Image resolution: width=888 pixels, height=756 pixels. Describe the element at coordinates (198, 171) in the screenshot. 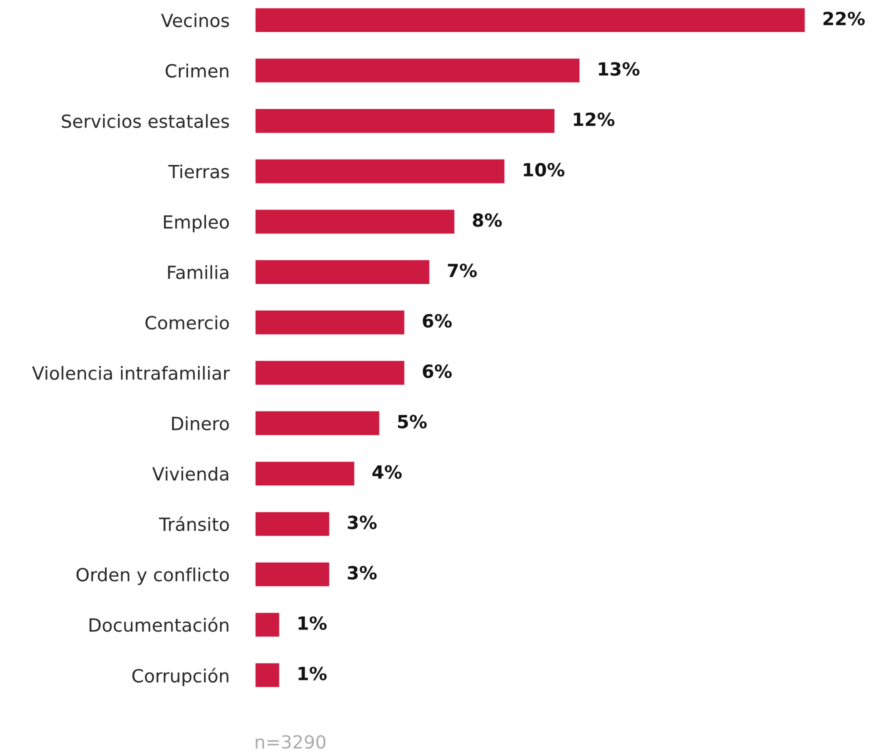

I see `y-tick-label: Tierras` at that location.